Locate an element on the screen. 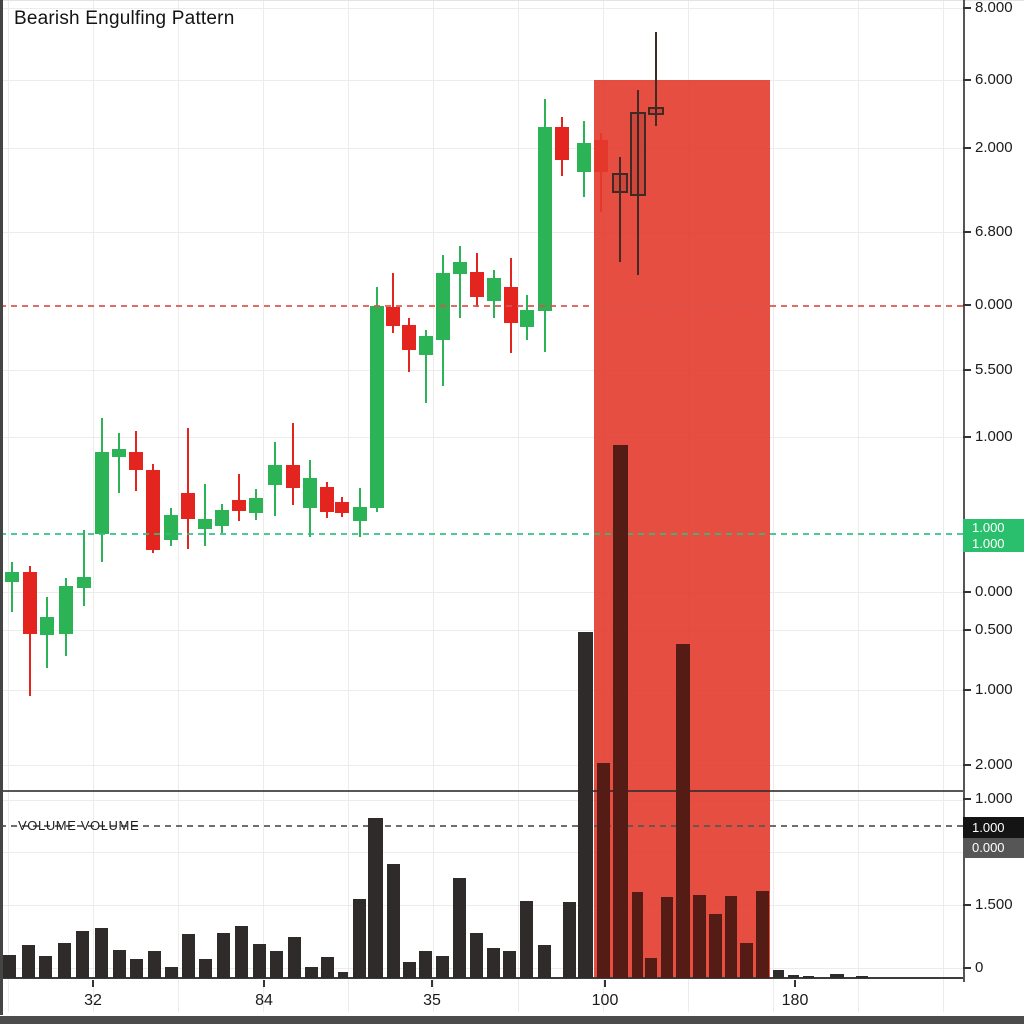 This screenshot has width=1024, height=1024. support-dashed-line is located at coordinates (481, 534).